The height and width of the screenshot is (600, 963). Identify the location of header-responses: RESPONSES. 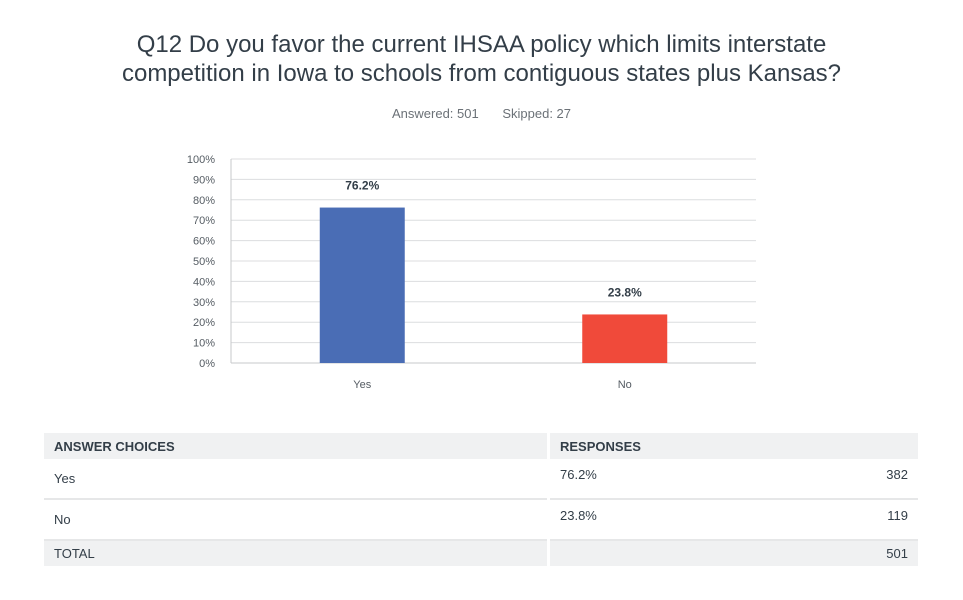
(734, 446).